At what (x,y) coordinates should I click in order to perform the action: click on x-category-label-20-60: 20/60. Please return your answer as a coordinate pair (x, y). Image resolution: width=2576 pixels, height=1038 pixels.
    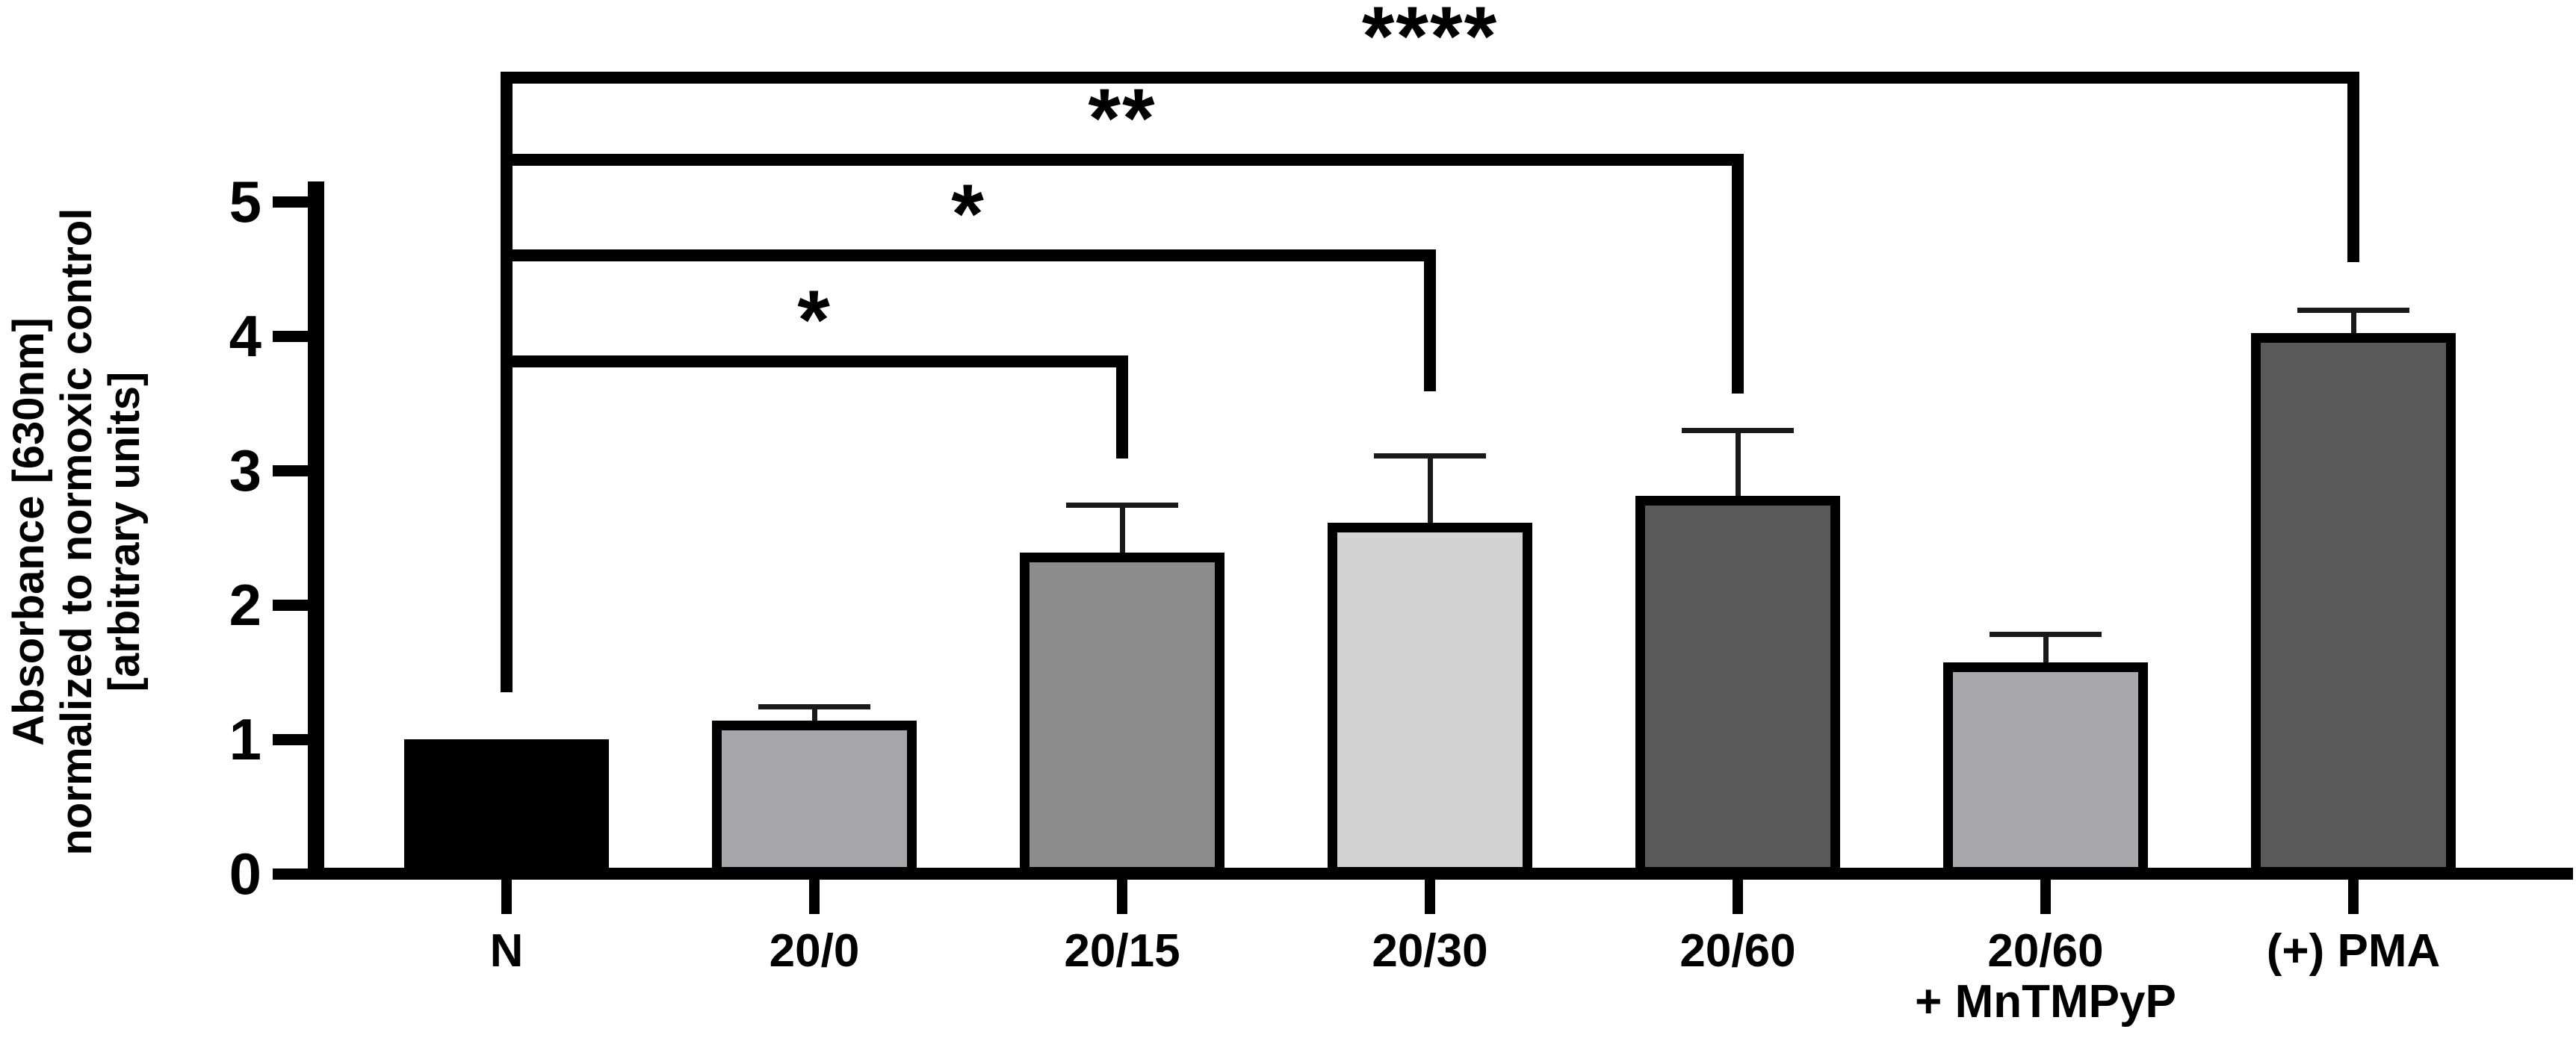
    Looking at the image, I should click on (1737, 951).